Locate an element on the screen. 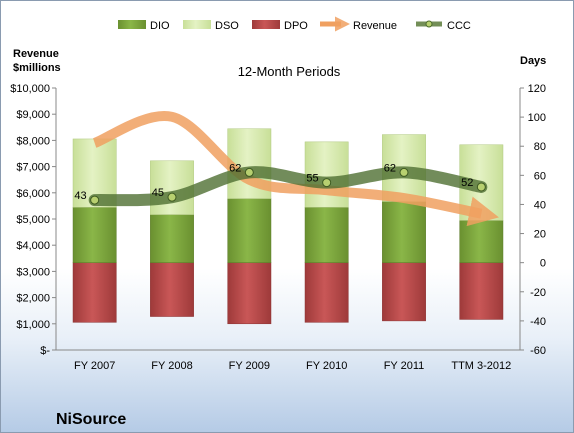 The image size is (574, 433). ccc-series: 43 45 62 55 62 52 is located at coordinates (281, 184).